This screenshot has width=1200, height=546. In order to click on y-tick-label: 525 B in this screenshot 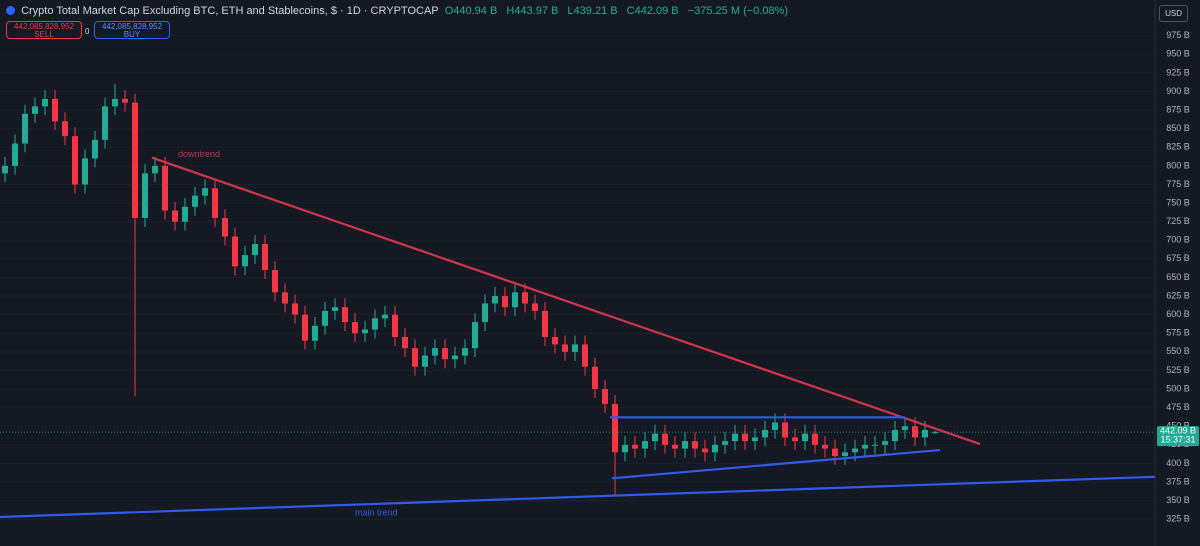, I will do `click(1178, 370)`.